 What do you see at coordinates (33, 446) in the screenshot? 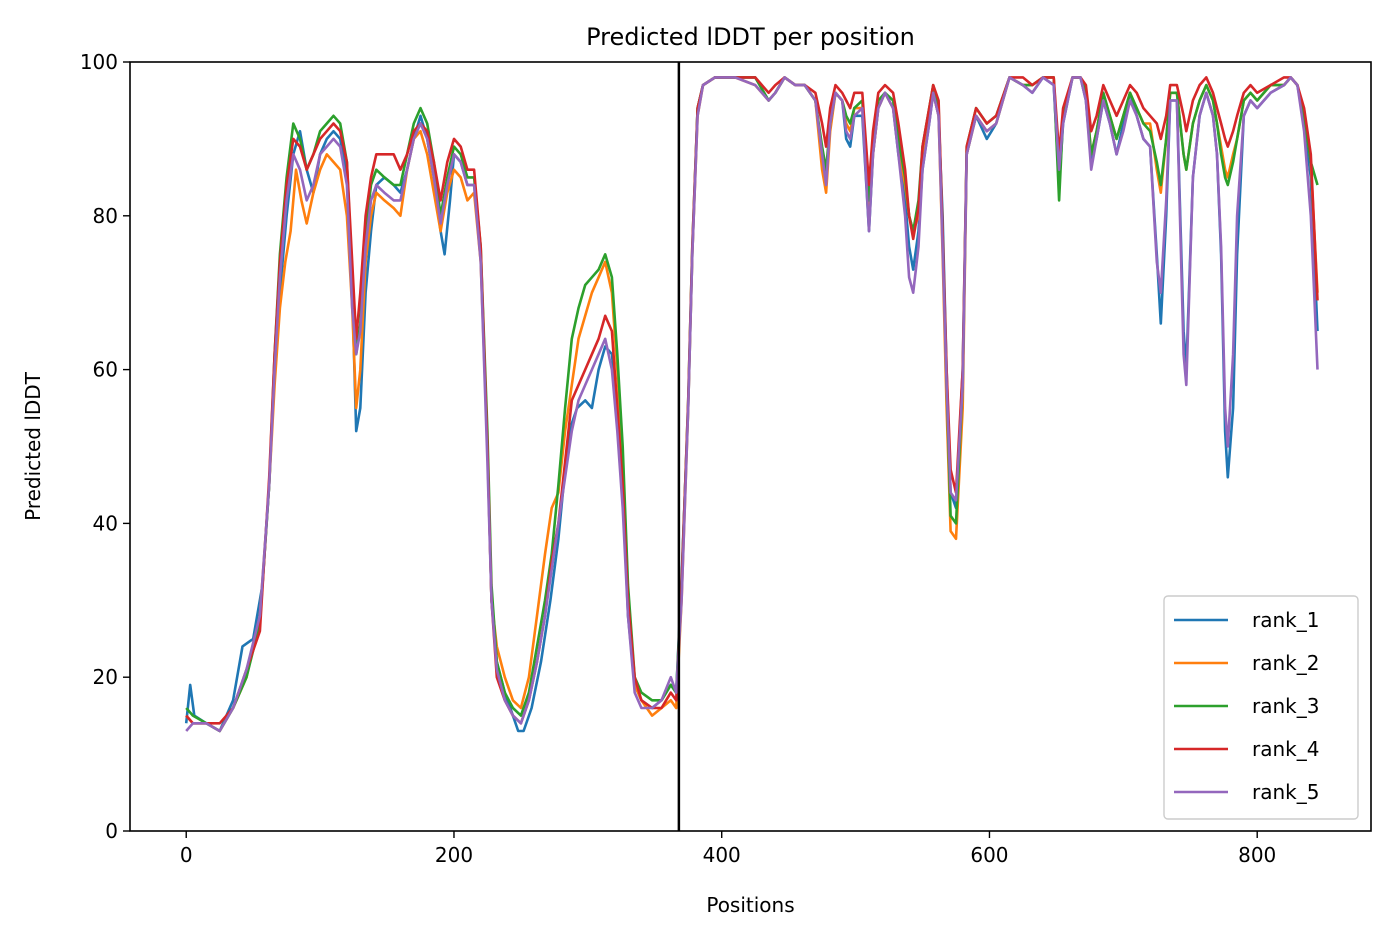
I see `y-axis-label: Predicted lDDT` at bounding box center [33, 446].